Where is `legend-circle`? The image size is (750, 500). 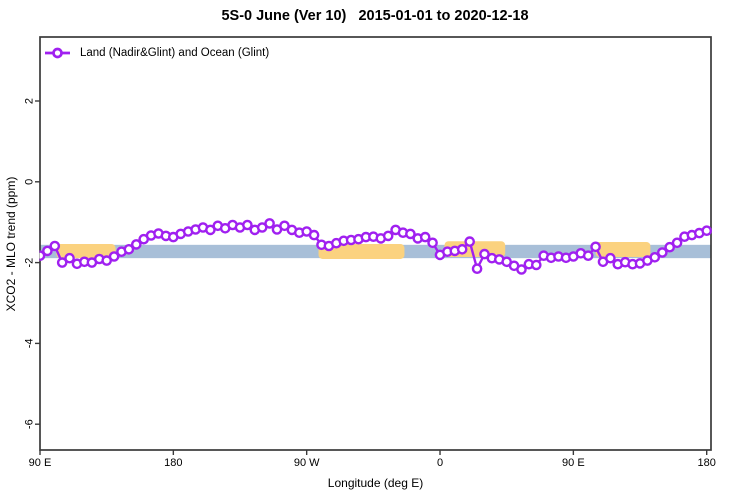 legend-circle is located at coordinates (57, 53).